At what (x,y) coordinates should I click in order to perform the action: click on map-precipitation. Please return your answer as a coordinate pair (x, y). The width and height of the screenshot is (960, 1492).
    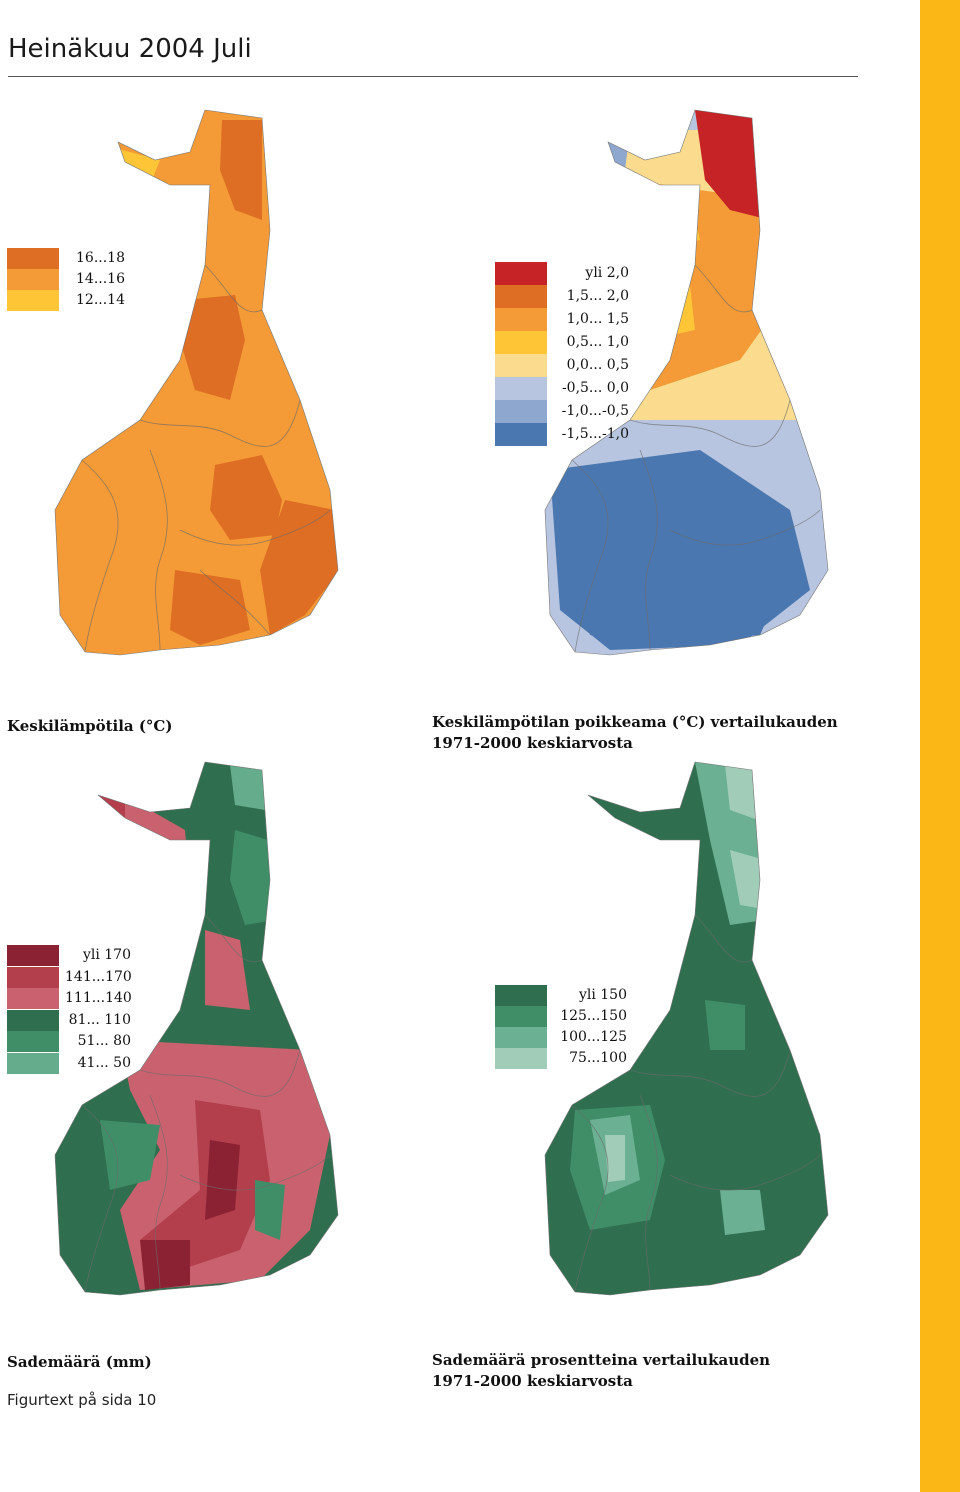
    Looking at the image, I should click on (180, 1035).